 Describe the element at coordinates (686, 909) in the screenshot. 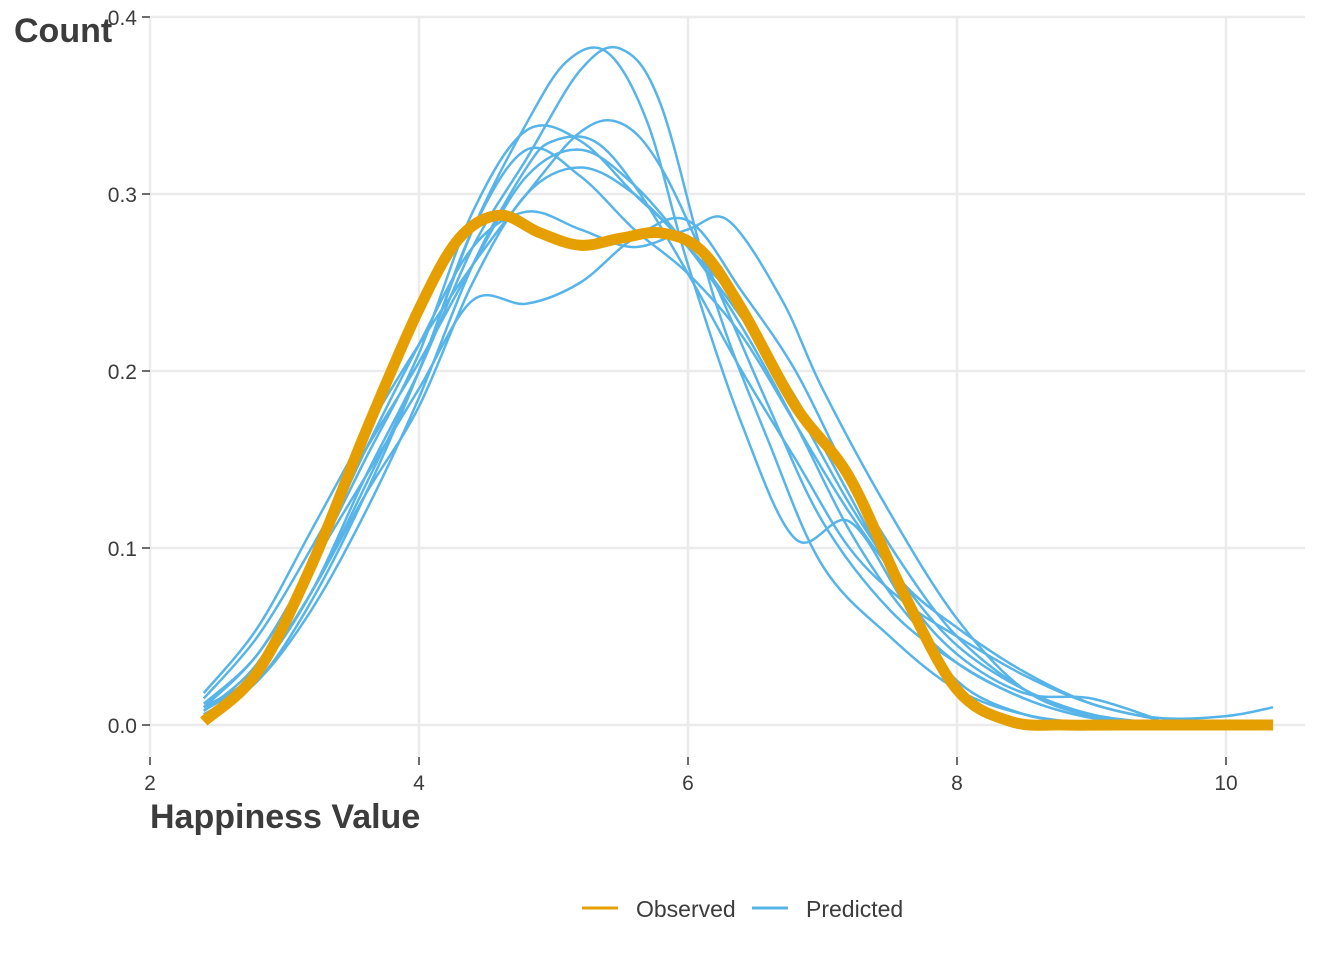

I see `legend-observed-label: Observed` at that location.